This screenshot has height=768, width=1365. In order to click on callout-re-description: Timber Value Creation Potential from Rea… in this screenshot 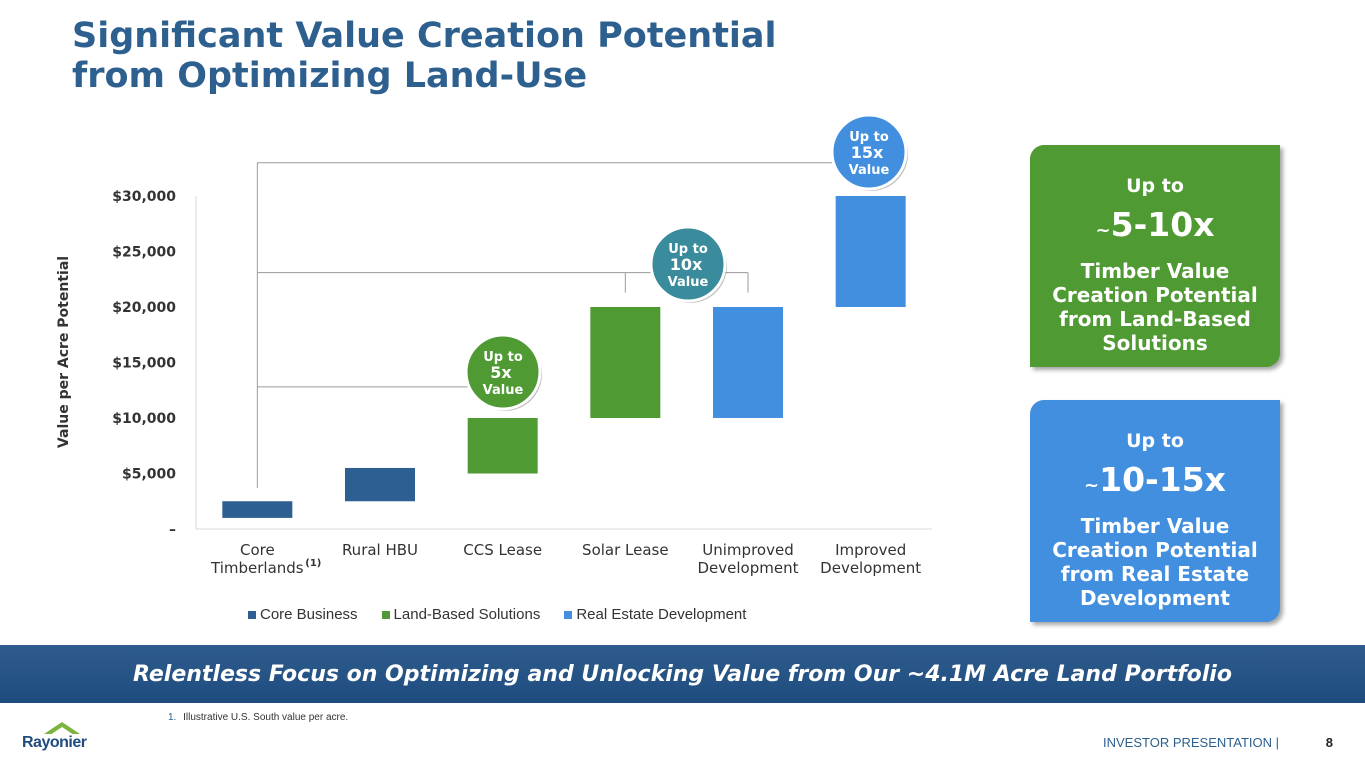, I will do `click(1155, 562)`.